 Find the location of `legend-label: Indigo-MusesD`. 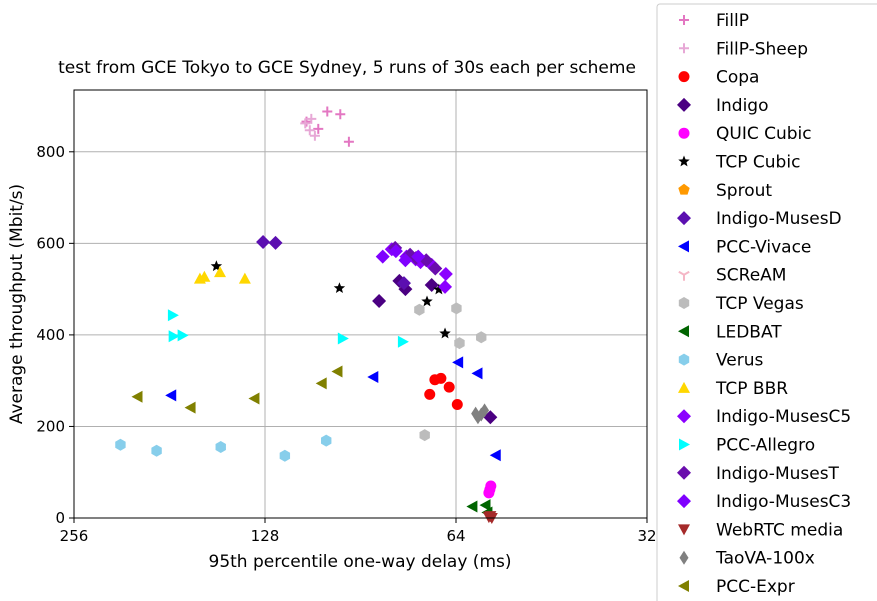

legend-label: Indigo-MusesD is located at coordinates (779, 219).